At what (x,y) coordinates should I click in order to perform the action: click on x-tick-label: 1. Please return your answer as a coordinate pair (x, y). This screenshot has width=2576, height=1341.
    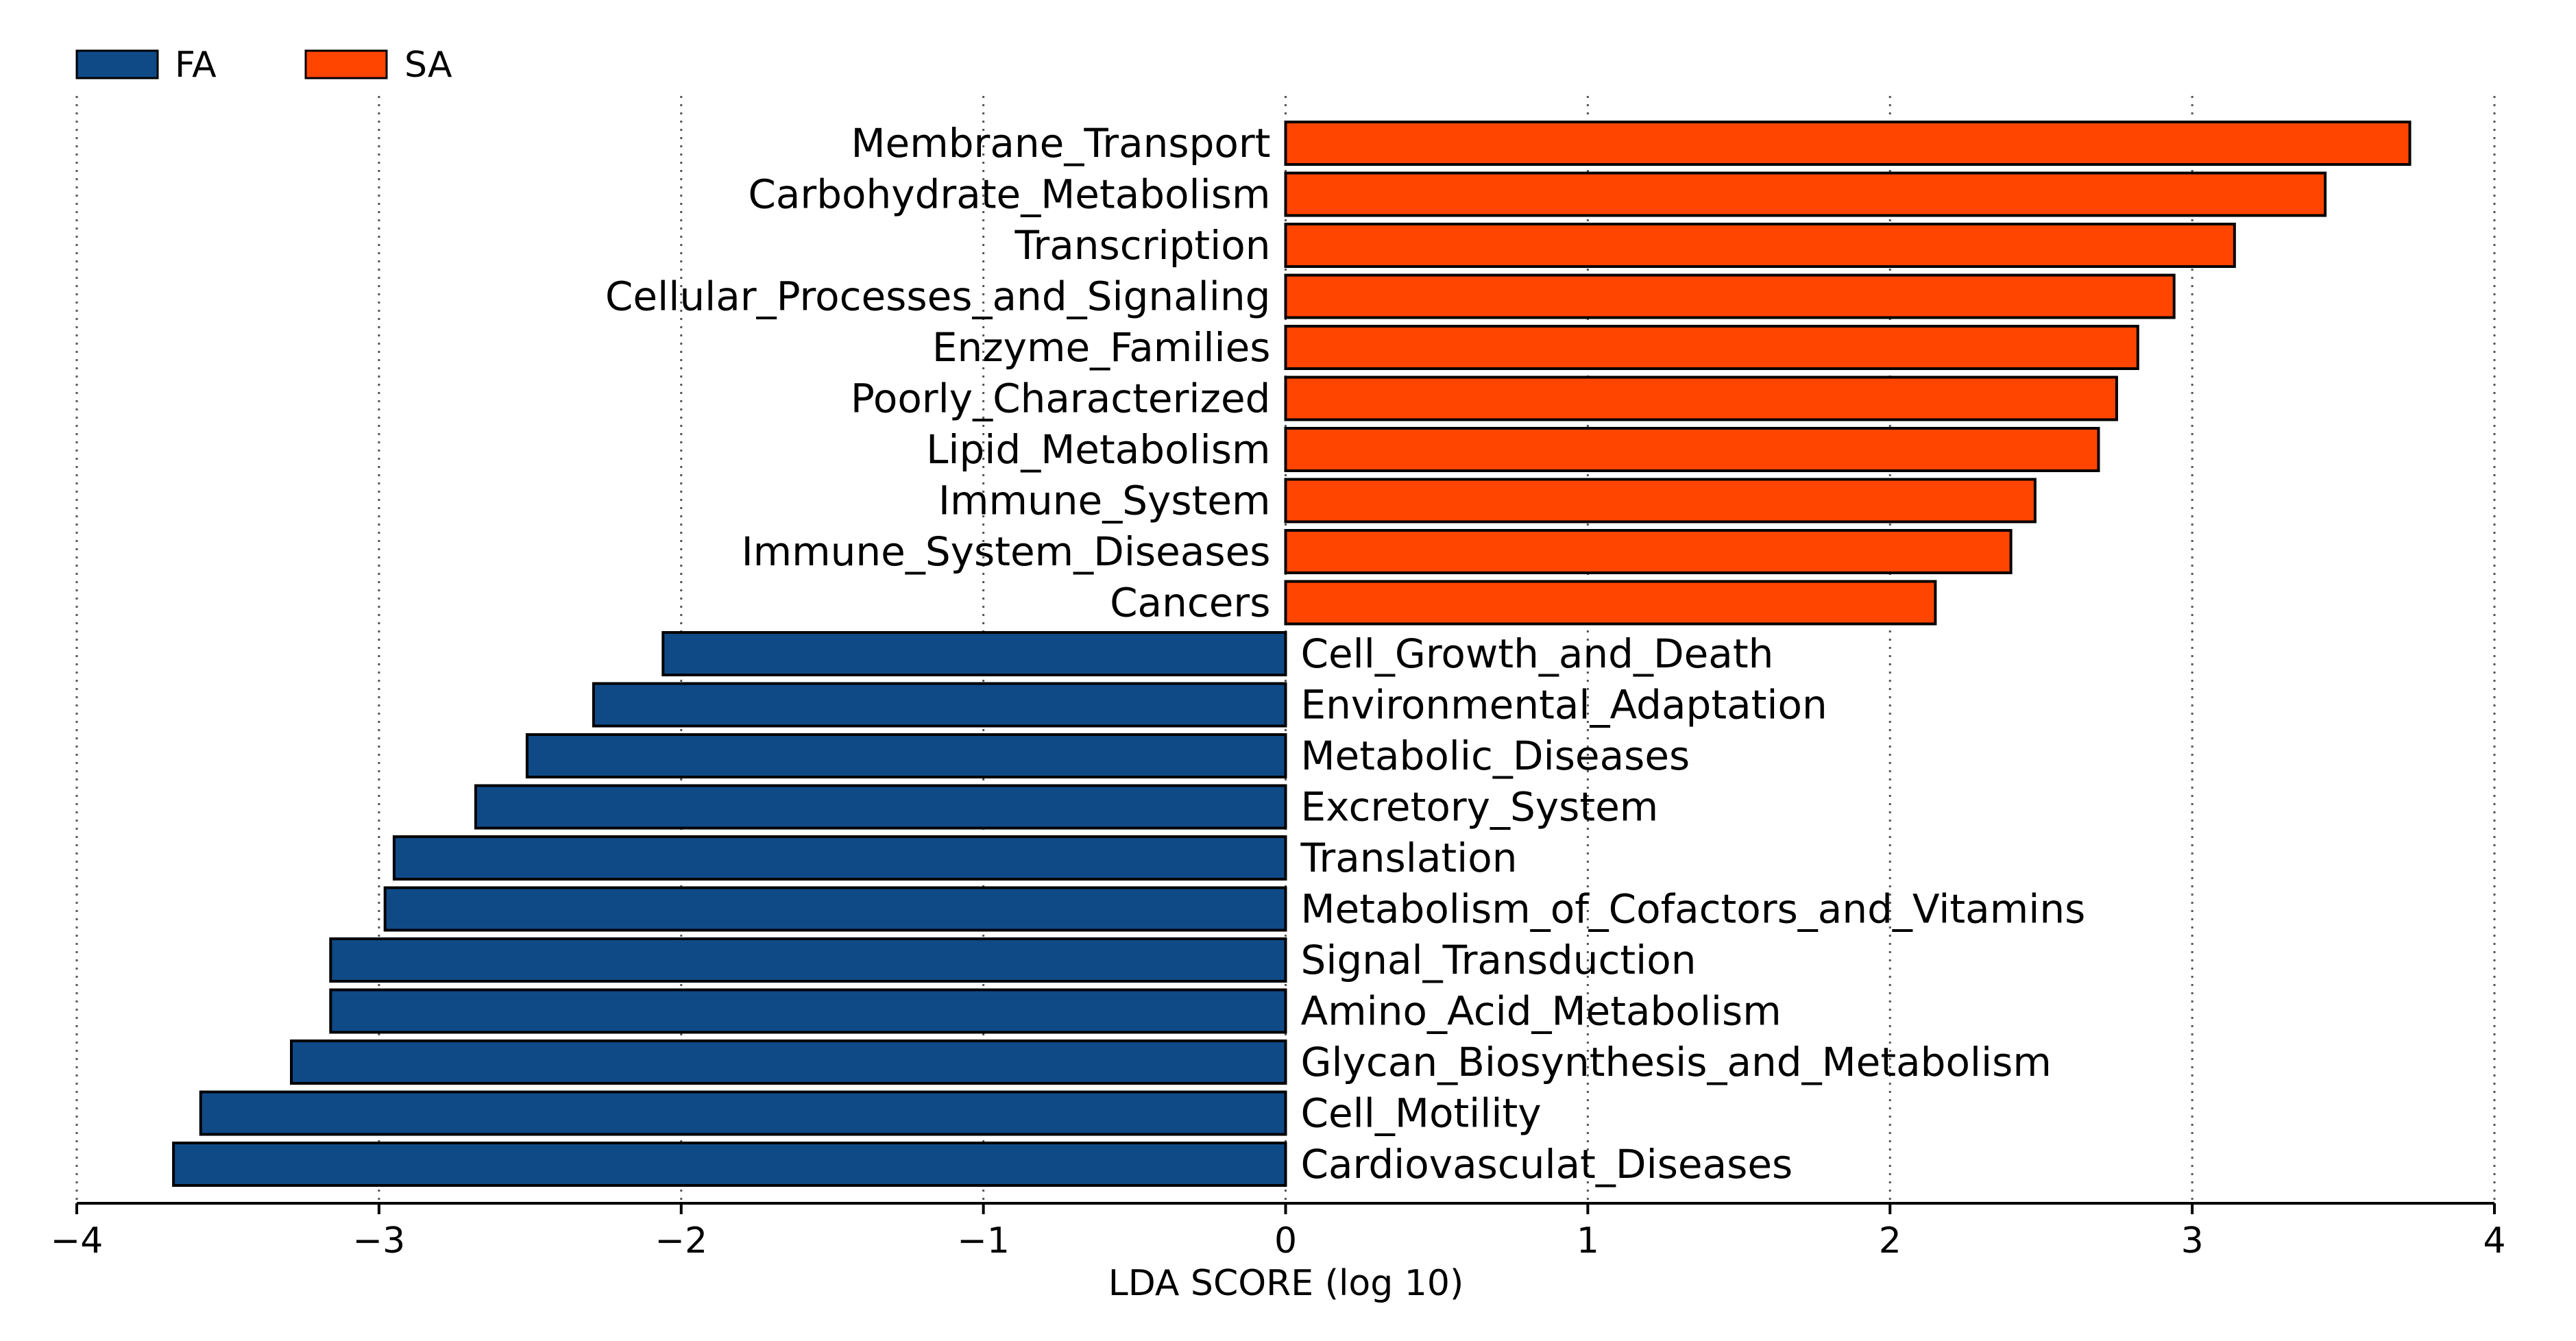
    Looking at the image, I should click on (1588, 1241).